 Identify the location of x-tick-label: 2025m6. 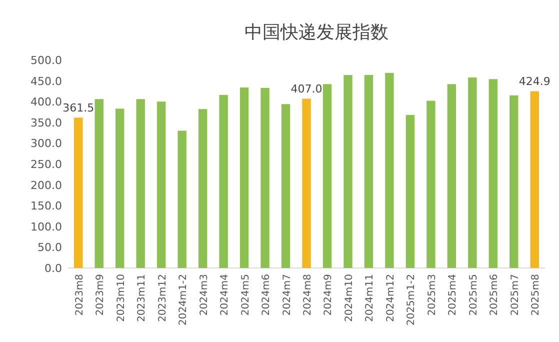
(494, 295).